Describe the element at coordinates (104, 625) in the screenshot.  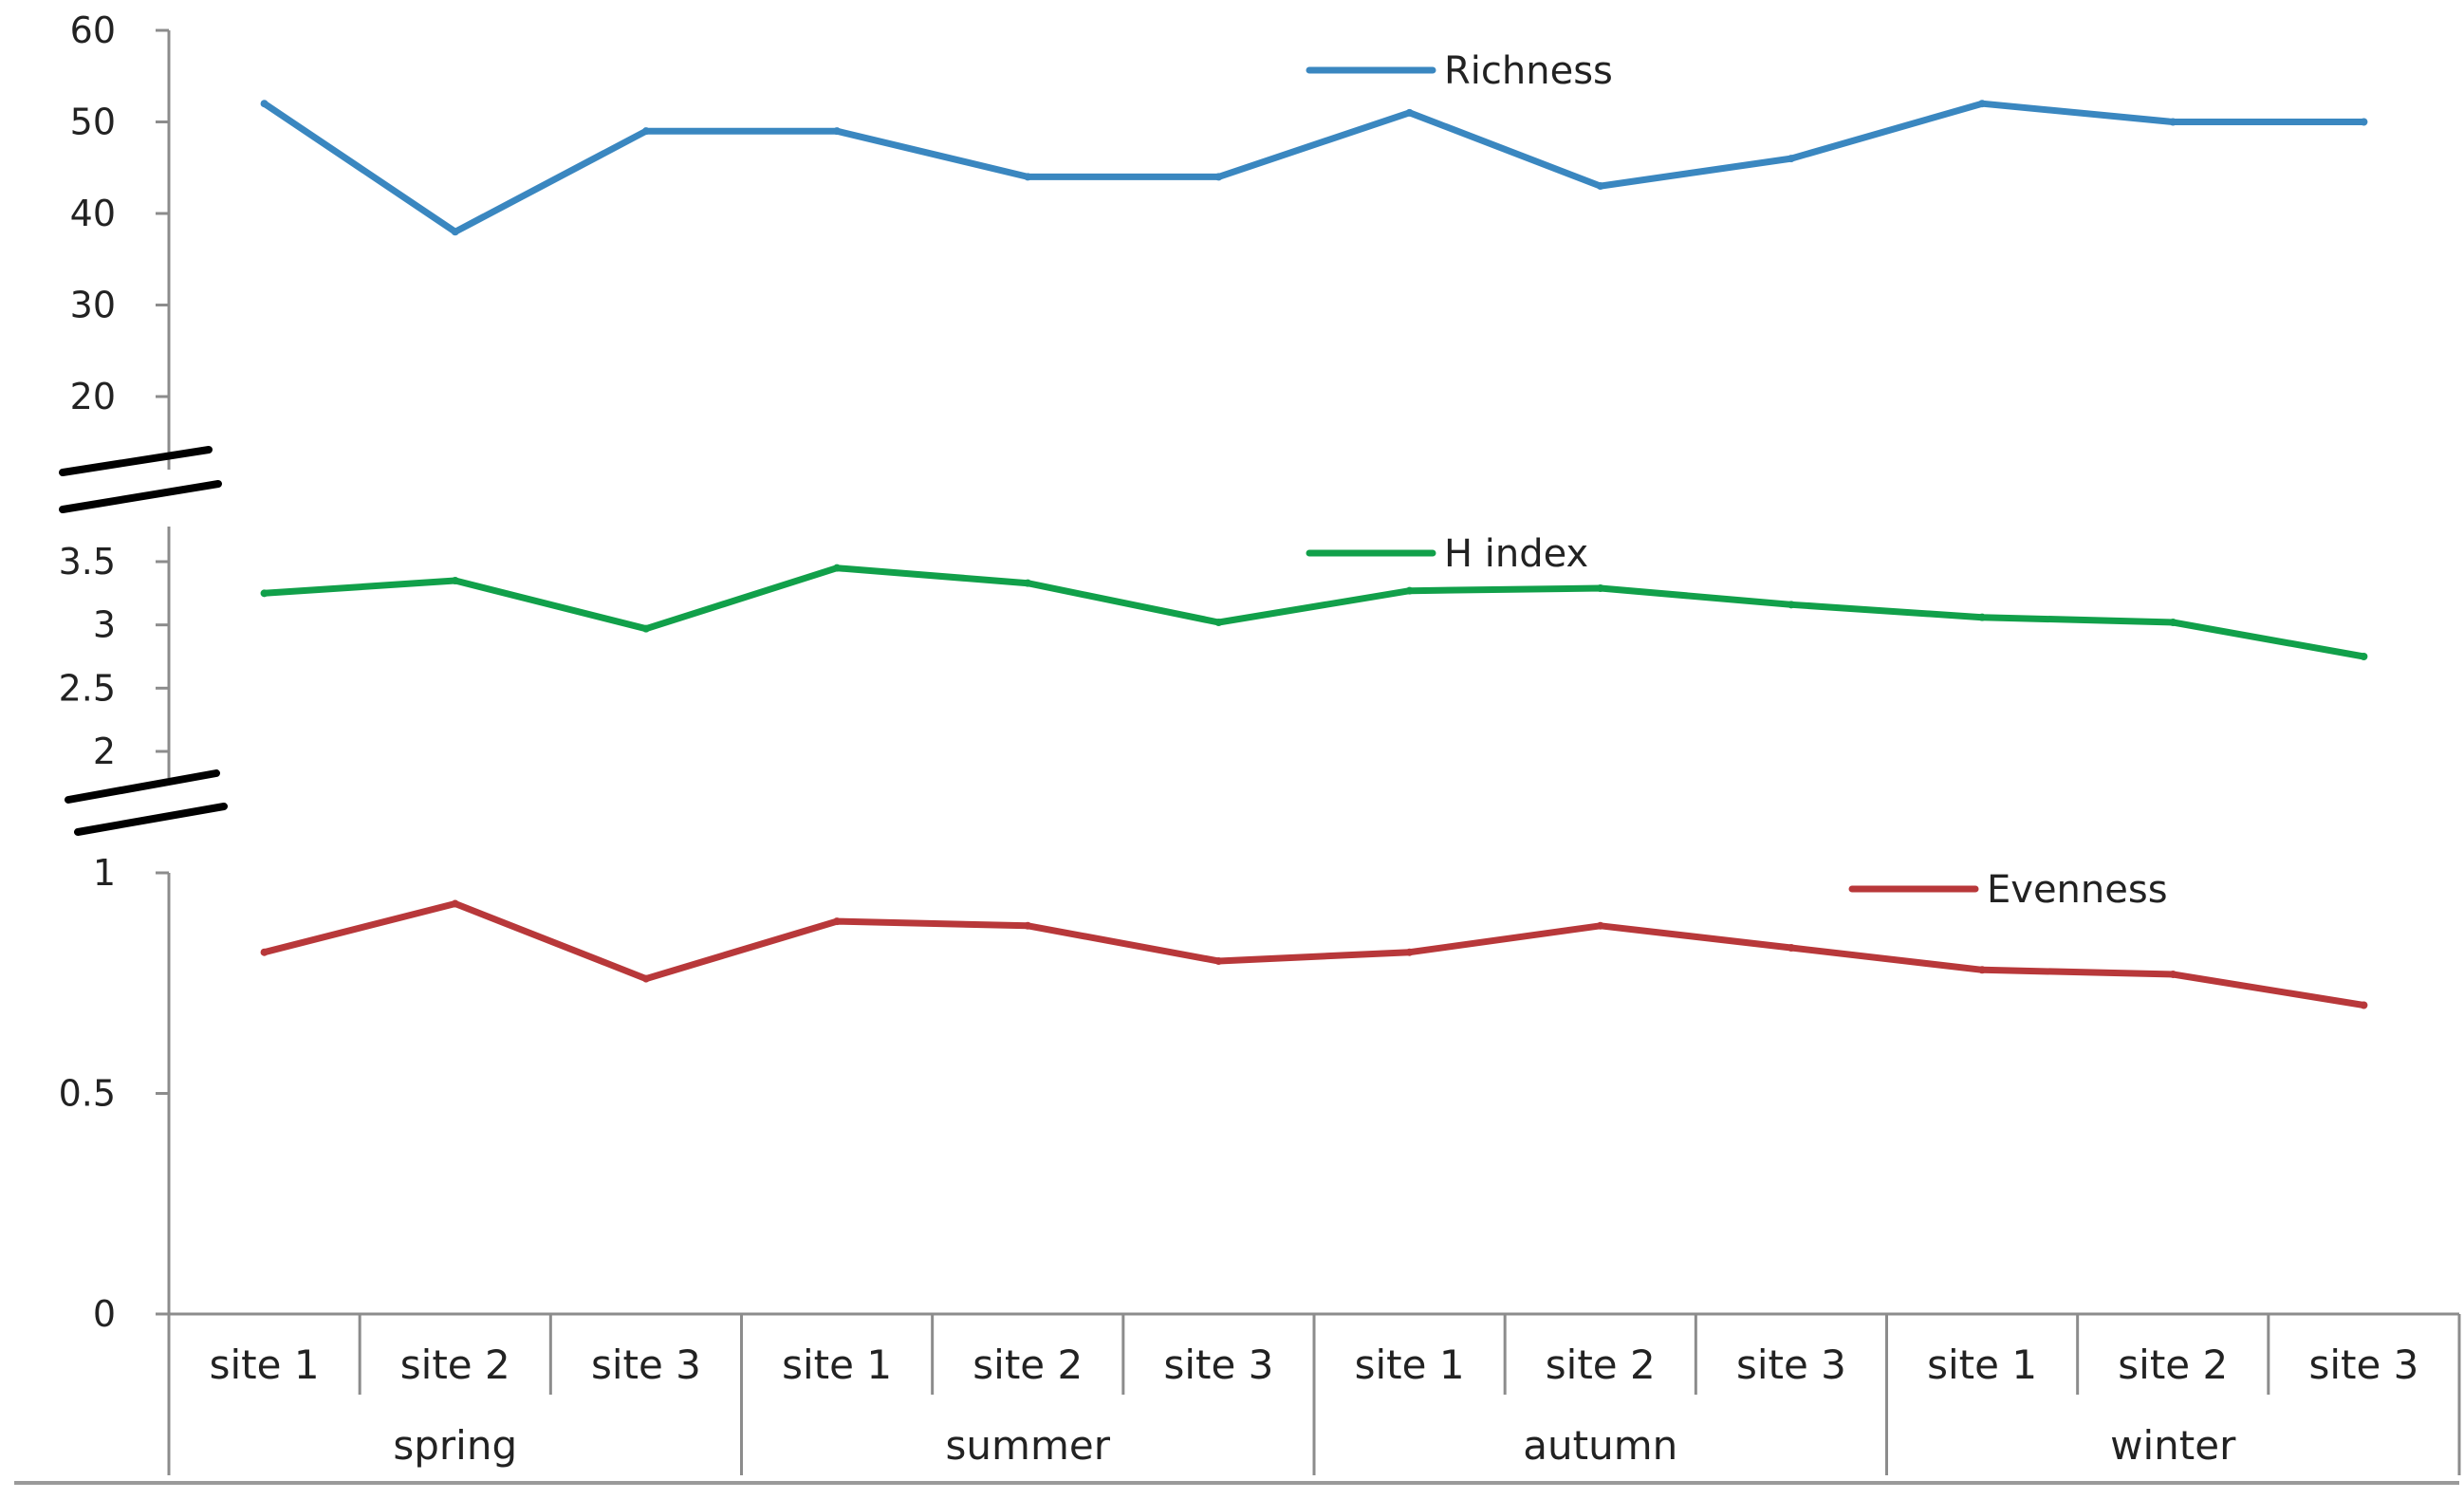
I see `h-index-y-tick-label: 3` at that location.